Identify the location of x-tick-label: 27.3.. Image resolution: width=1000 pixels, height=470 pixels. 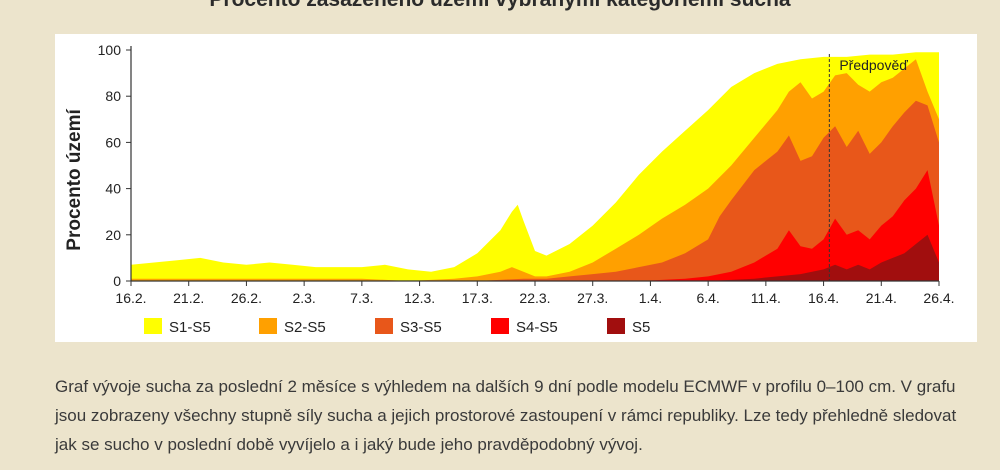
(592, 298).